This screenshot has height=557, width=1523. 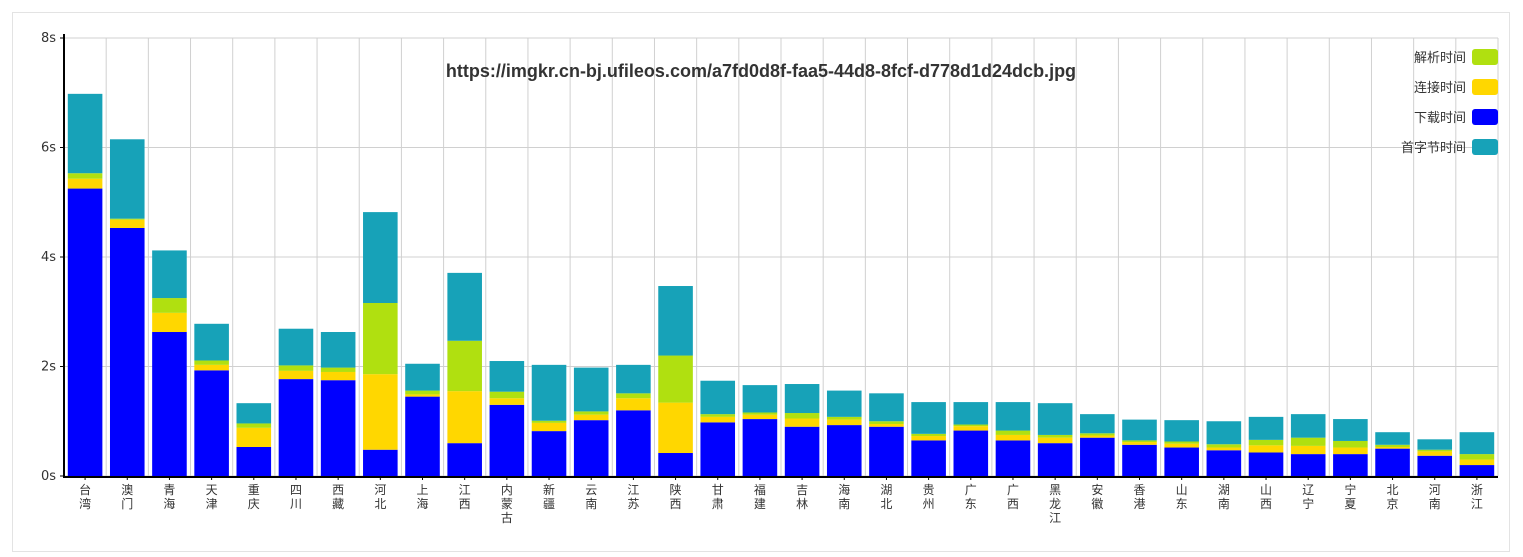 I want to click on y-tick-label: 0s, so click(x=48, y=476).